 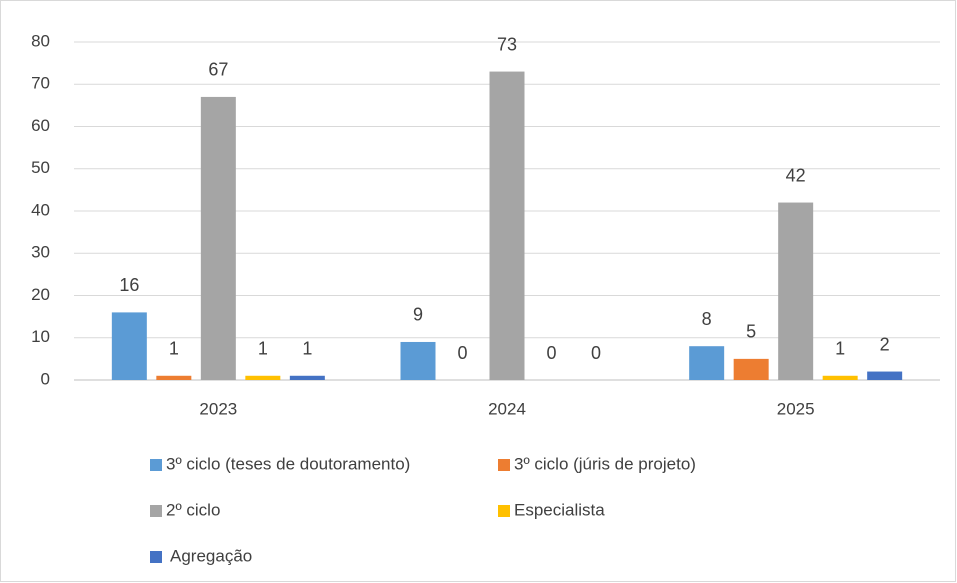 What do you see at coordinates (40, 209) in the screenshot?
I see `y-tick-label: 40` at bounding box center [40, 209].